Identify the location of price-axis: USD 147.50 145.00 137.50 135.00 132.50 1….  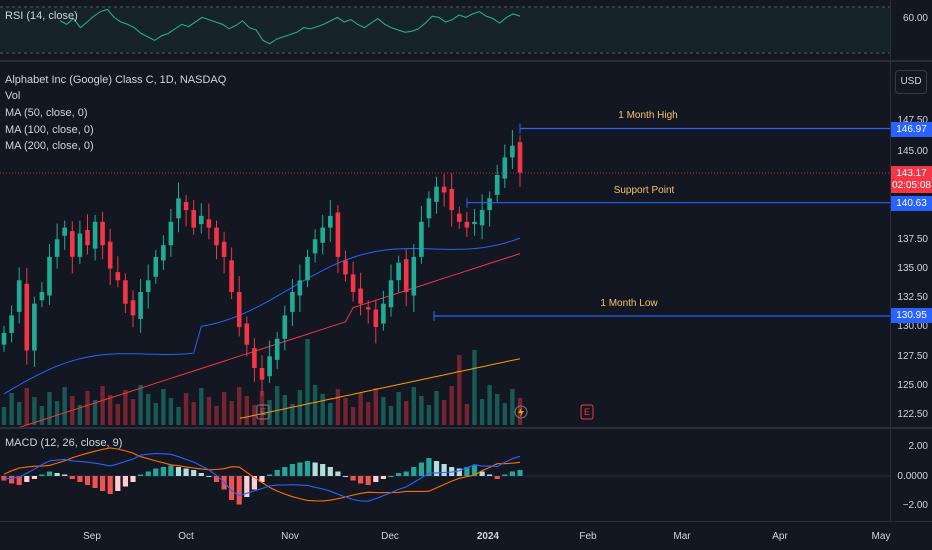
(911, 244).